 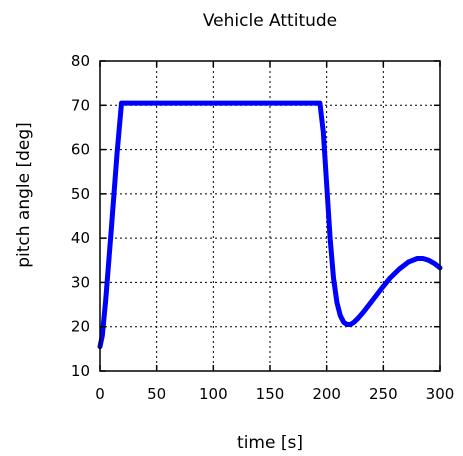 What do you see at coordinates (326, 394) in the screenshot?
I see `x-tick-label: 200` at bounding box center [326, 394].